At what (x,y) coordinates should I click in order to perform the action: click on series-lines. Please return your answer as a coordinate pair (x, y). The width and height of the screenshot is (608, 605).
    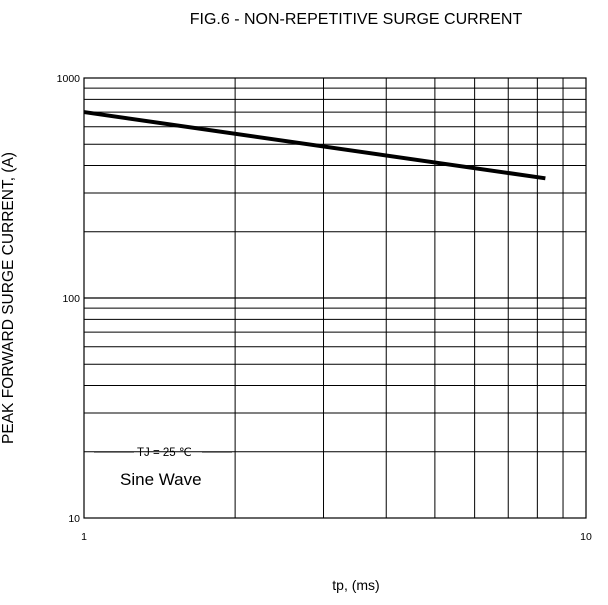
    Looking at the image, I should click on (314, 145).